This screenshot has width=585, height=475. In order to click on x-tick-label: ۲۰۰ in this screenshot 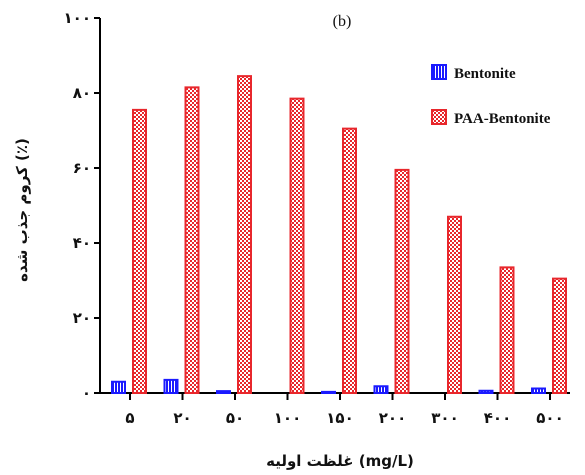, I will do `click(392, 418)`.